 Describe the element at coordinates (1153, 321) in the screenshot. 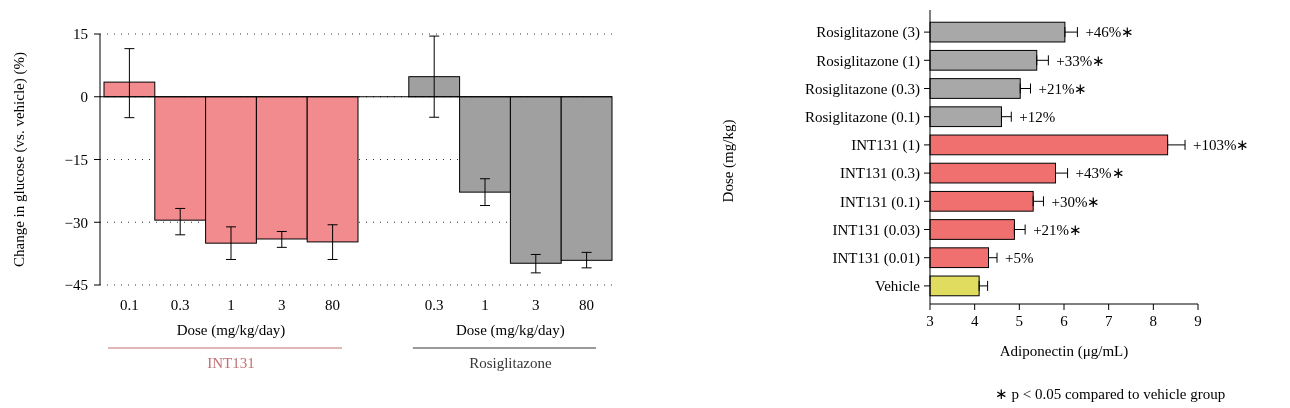

I see `x-tick-label: 8` at that location.